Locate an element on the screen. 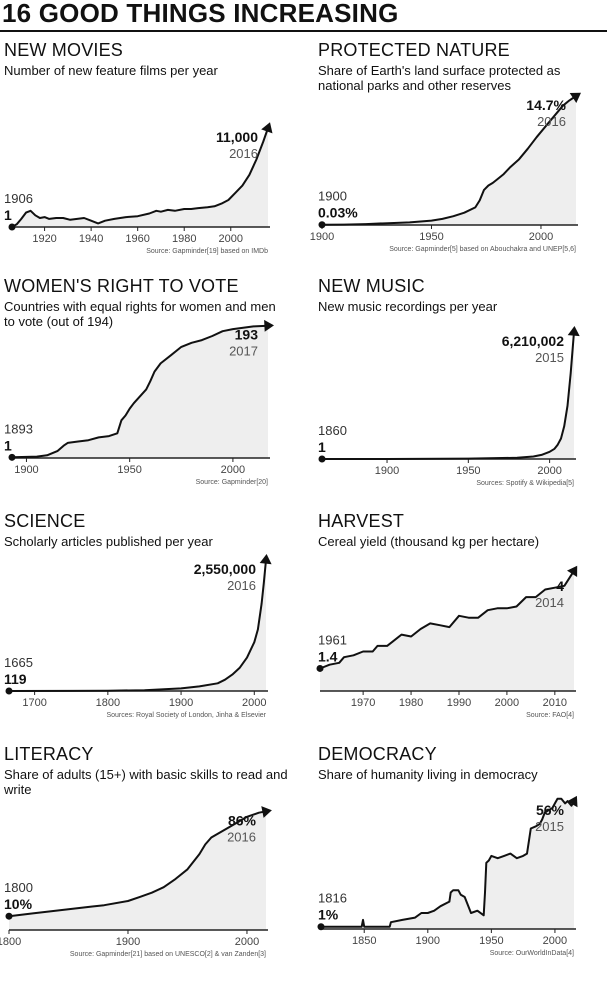 This screenshot has height=982, width=607. start-value-label: 1.4 is located at coordinates (328, 656).